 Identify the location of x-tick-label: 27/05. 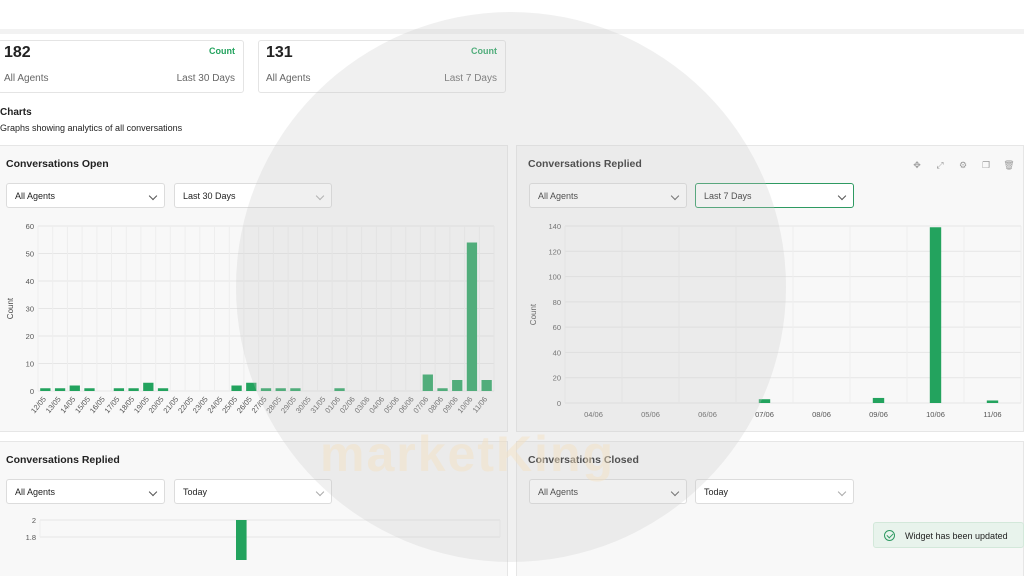
(259, 405).